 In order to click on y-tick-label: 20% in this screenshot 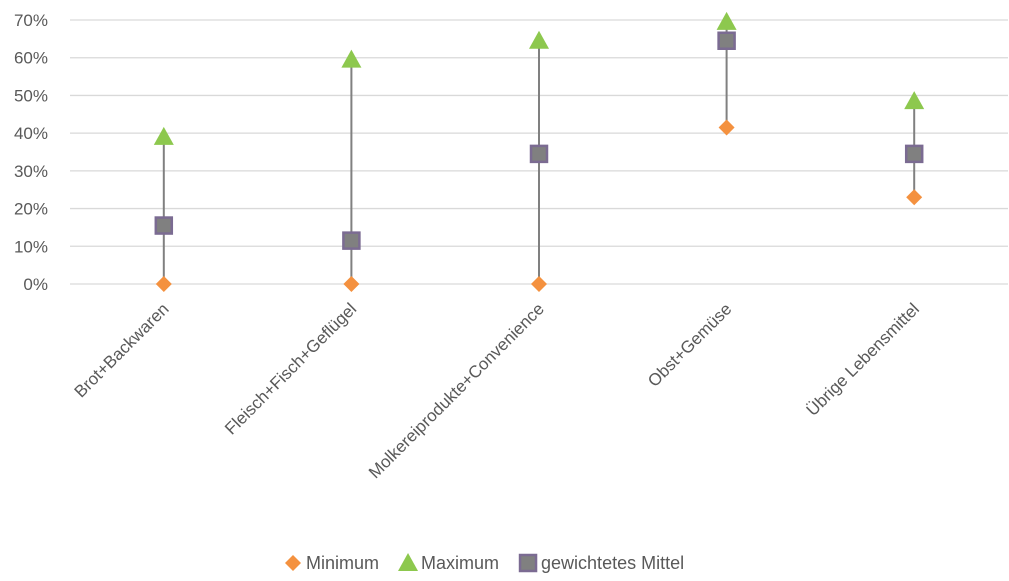, I will do `click(31, 209)`.